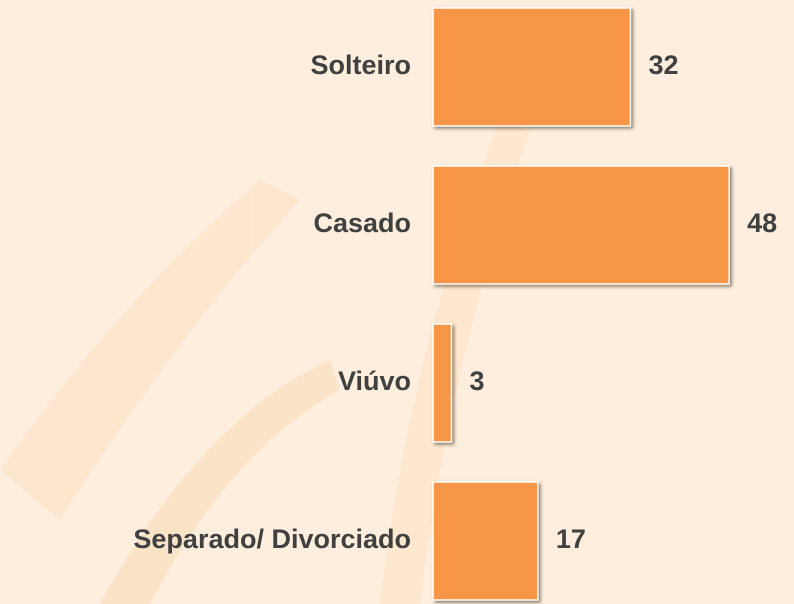  What do you see at coordinates (477, 381) in the screenshot?
I see `value-label: 3` at bounding box center [477, 381].